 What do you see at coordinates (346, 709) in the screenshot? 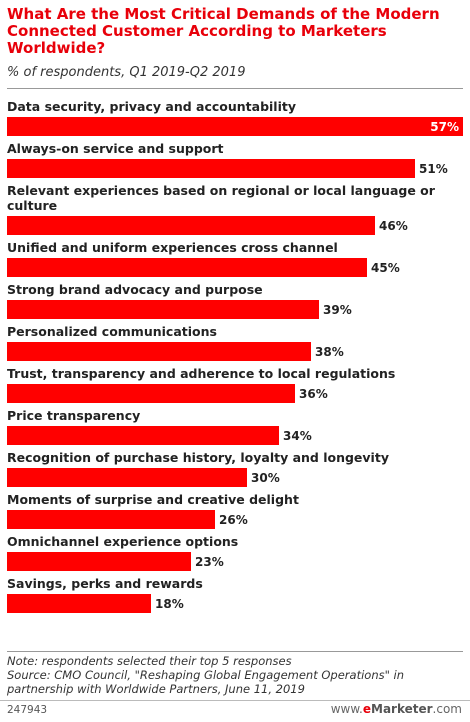
I see `brand-prefix: www.` at bounding box center [346, 709].